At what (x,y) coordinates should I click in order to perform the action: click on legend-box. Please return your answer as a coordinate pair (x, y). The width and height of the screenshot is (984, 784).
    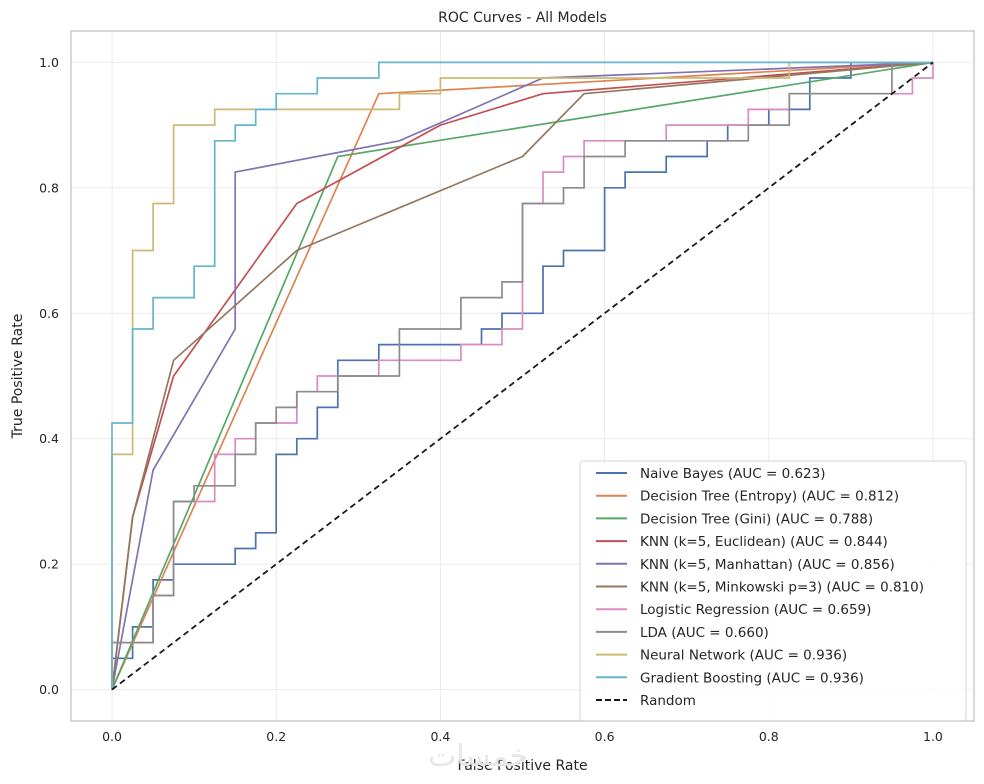
    Looking at the image, I should click on (773, 591).